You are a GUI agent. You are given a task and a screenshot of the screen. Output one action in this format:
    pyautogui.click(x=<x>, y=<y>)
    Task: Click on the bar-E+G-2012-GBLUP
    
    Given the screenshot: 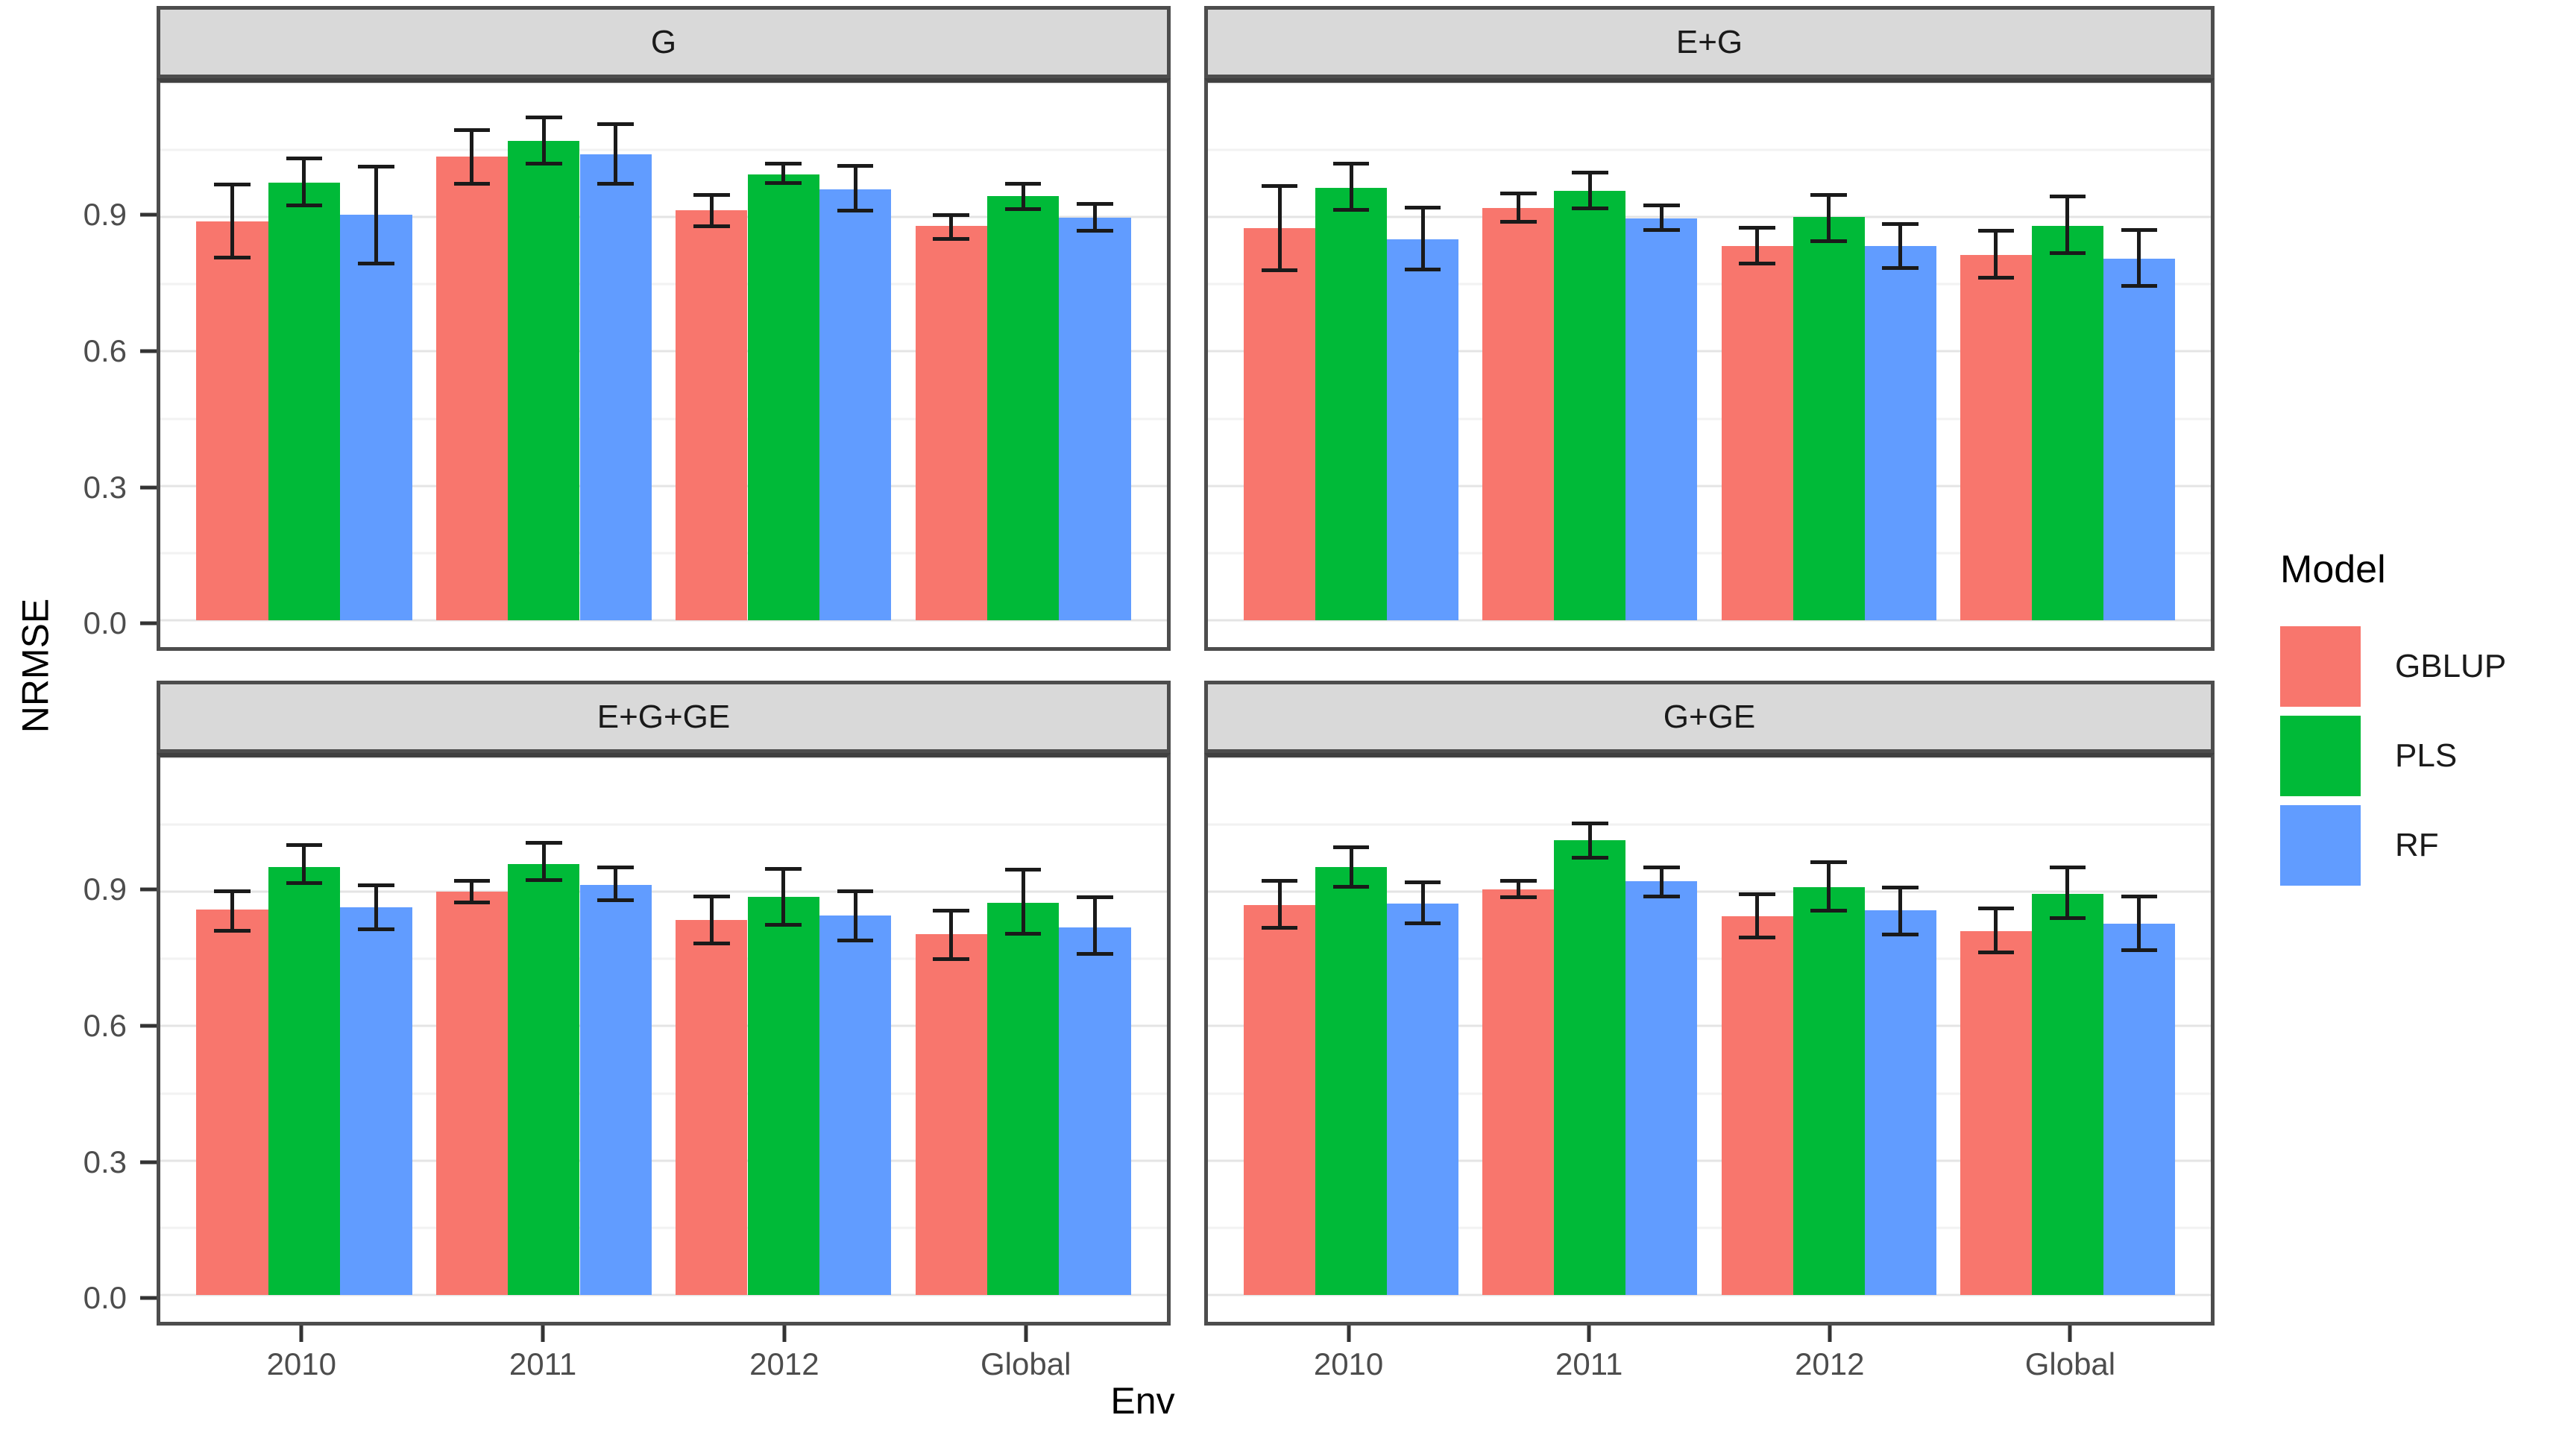 What is the action you would take?
    pyautogui.click(x=1757, y=433)
    